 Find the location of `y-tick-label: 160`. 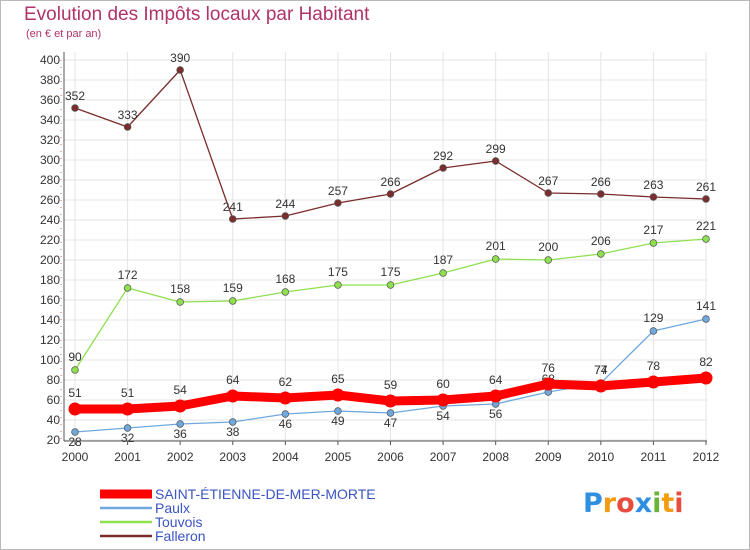

y-tick-label: 160 is located at coordinates (50, 300).